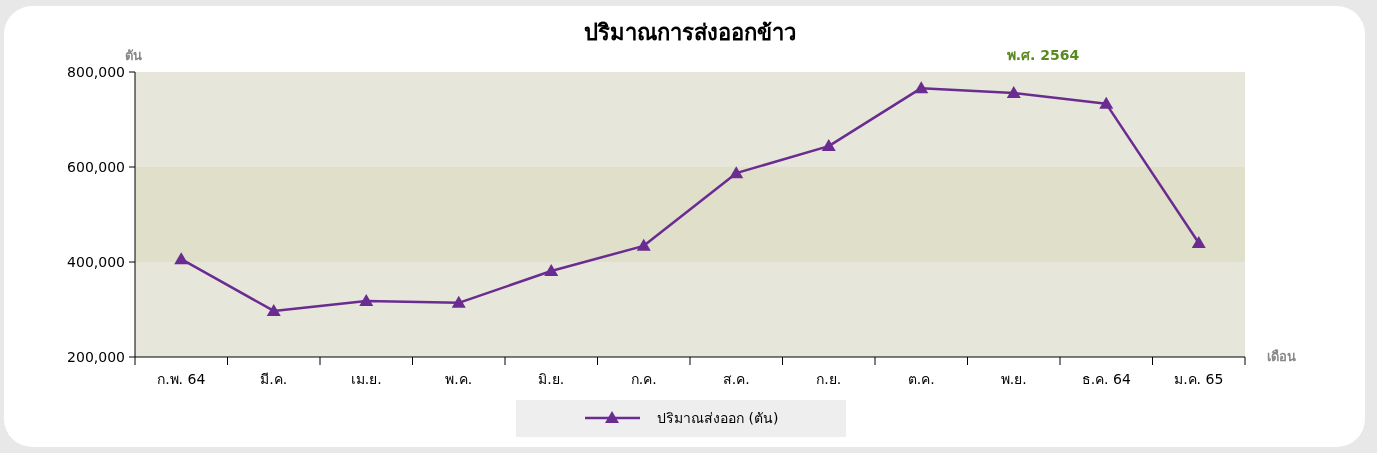 The image size is (1377, 453). What do you see at coordinates (96, 72) in the screenshot?
I see `y-tick-label: 800,000` at bounding box center [96, 72].